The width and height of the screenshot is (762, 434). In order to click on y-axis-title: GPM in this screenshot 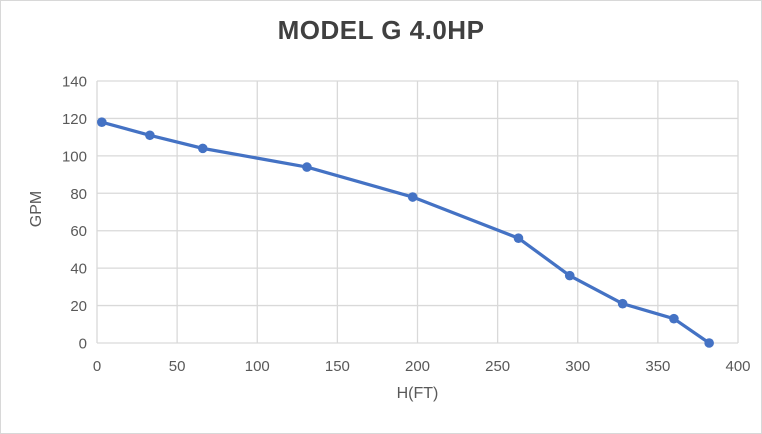, I will do `click(36, 209)`.